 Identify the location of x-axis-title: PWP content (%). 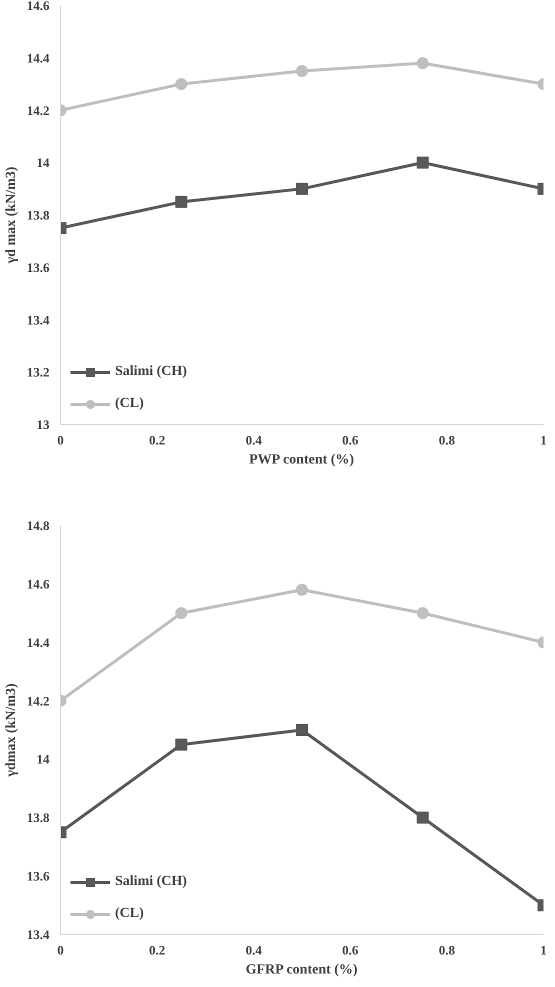
(301, 460).